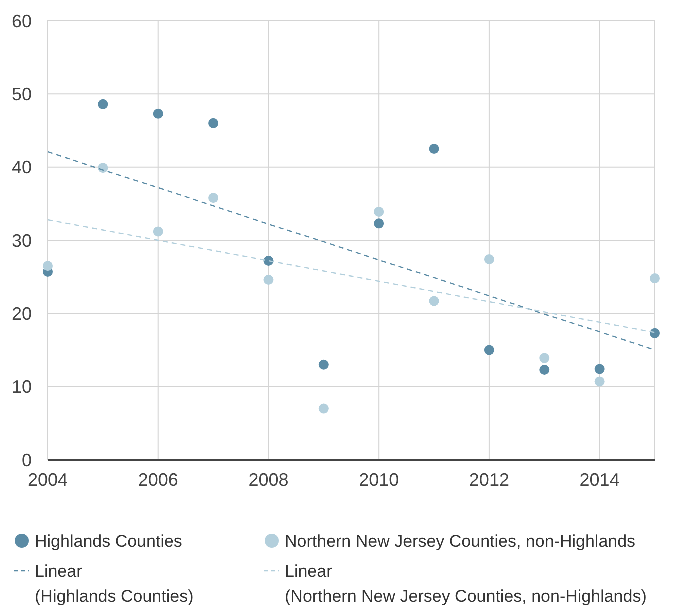 This screenshot has width=676, height=610. What do you see at coordinates (22, 387) in the screenshot?
I see `y-tick-label: 10` at bounding box center [22, 387].